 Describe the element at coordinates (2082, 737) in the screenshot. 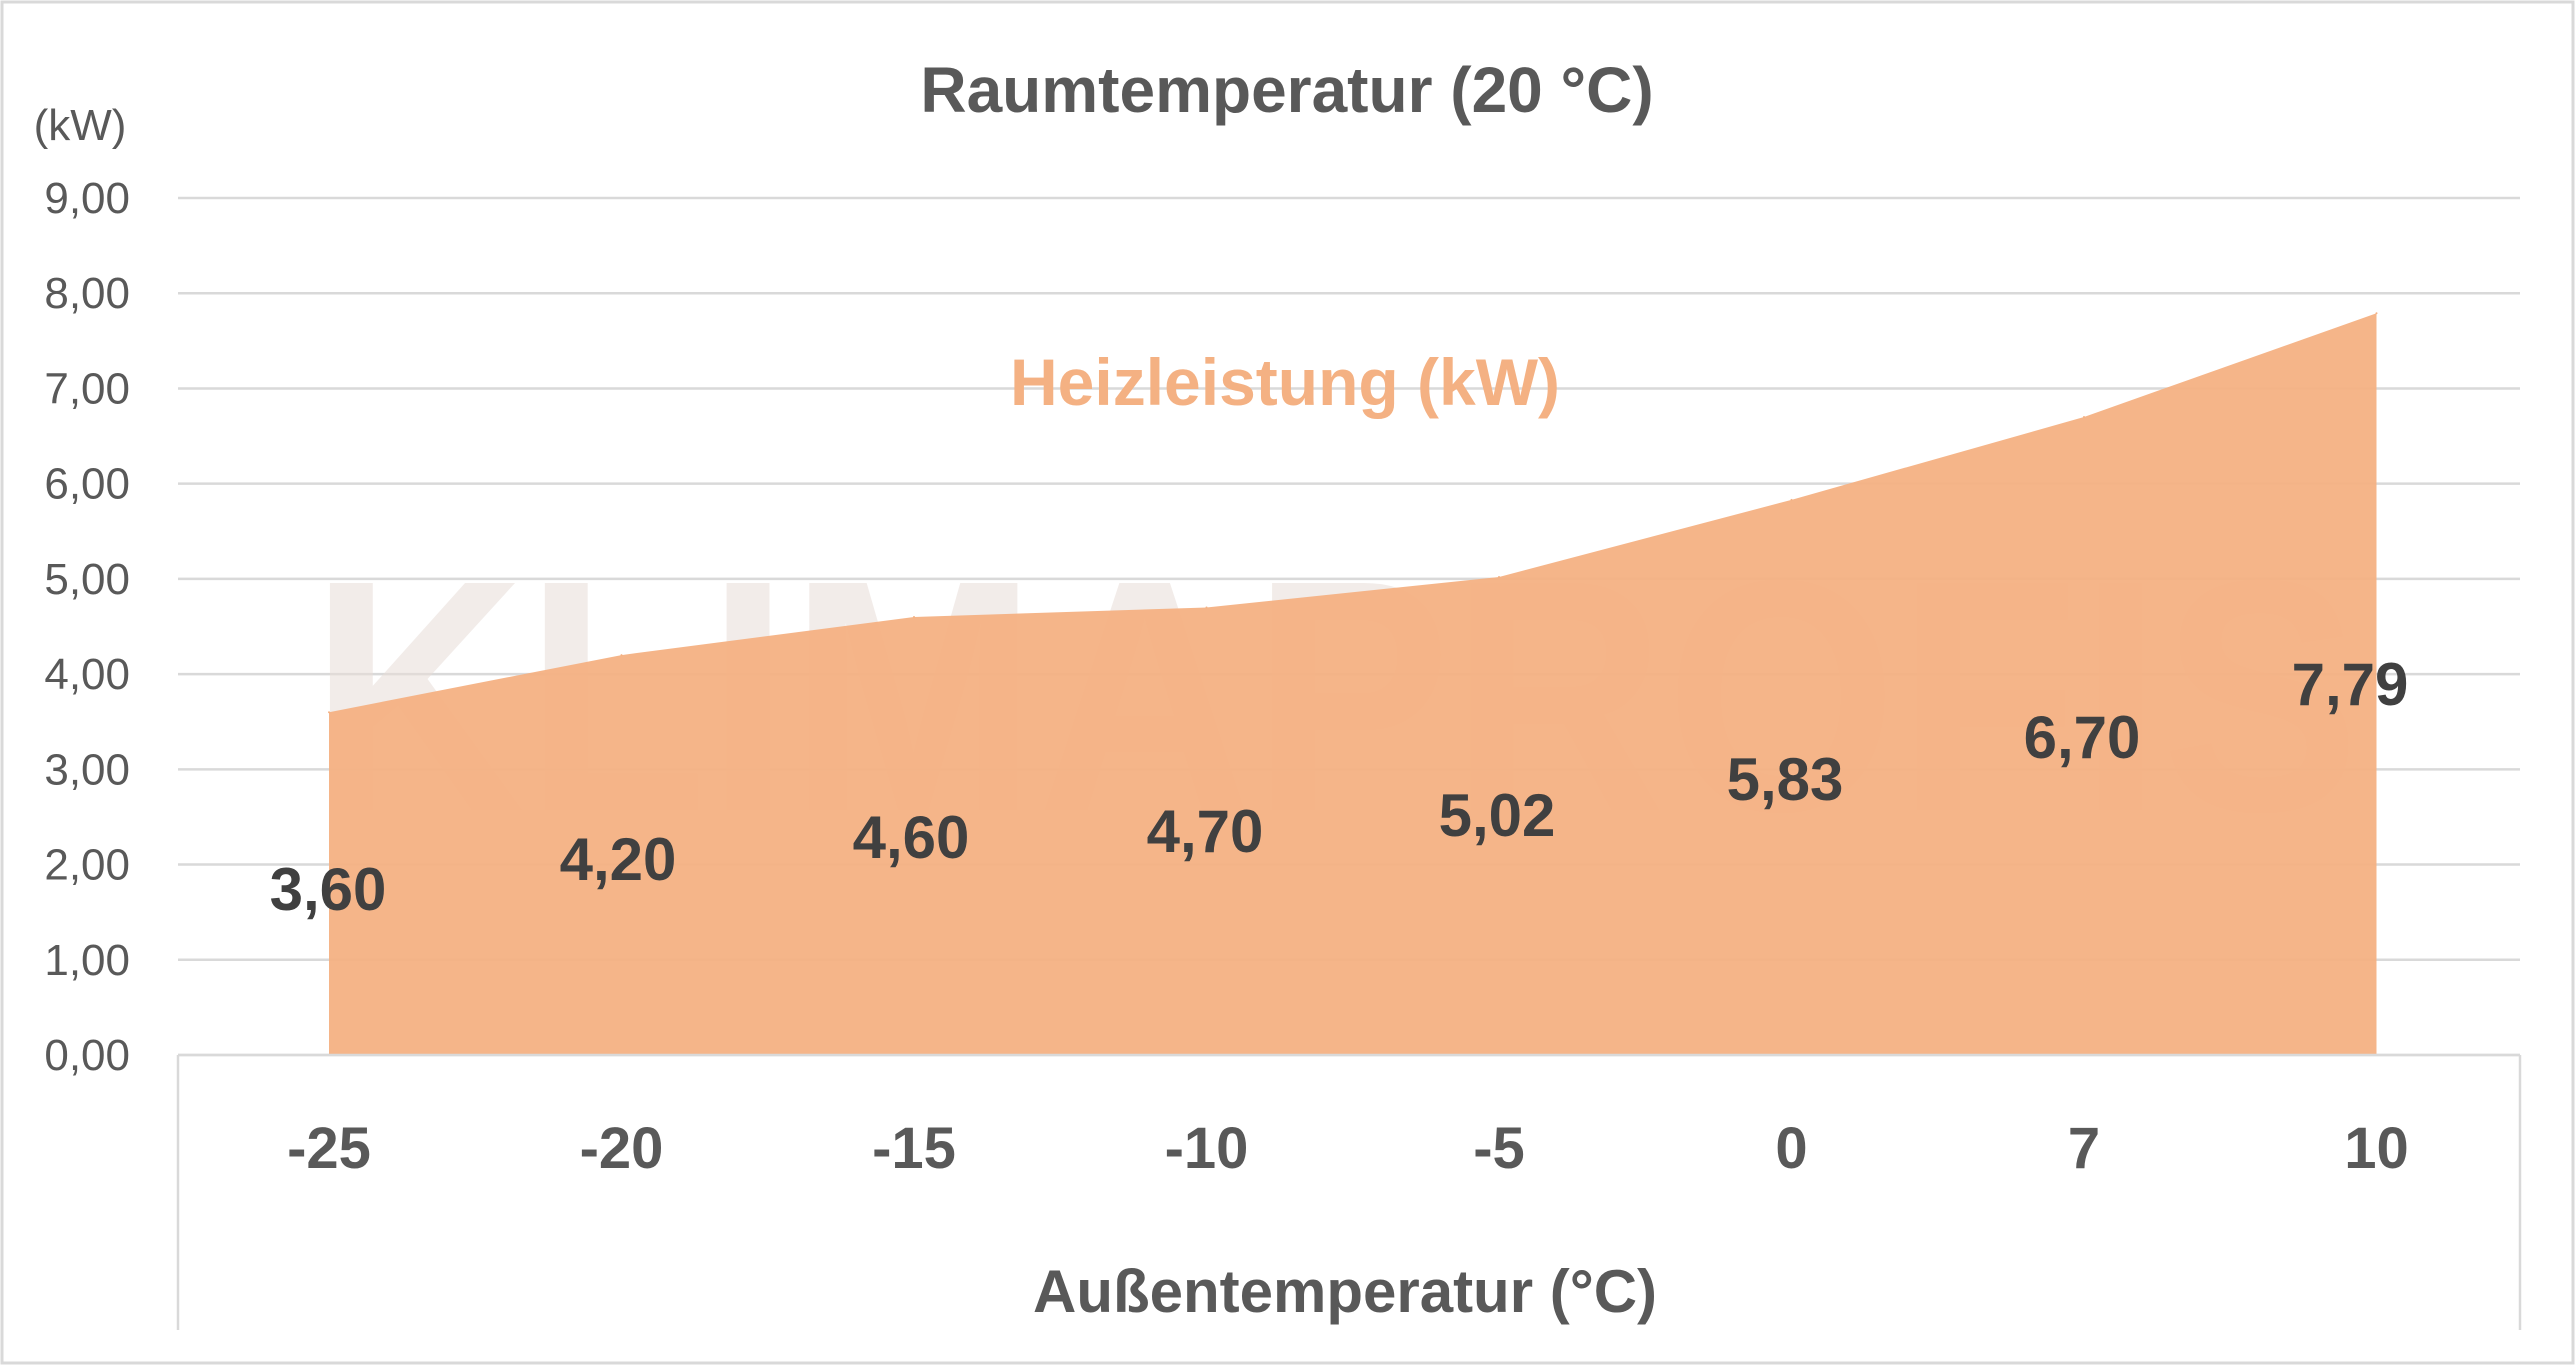

I see `data-label: 6,70` at that location.